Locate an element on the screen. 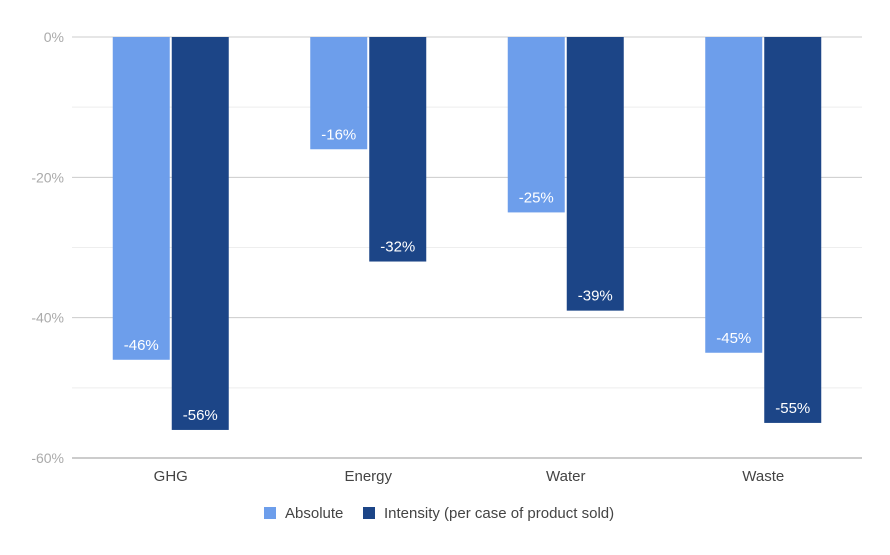  y-tick-label: -40% is located at coordinates (47, 318).